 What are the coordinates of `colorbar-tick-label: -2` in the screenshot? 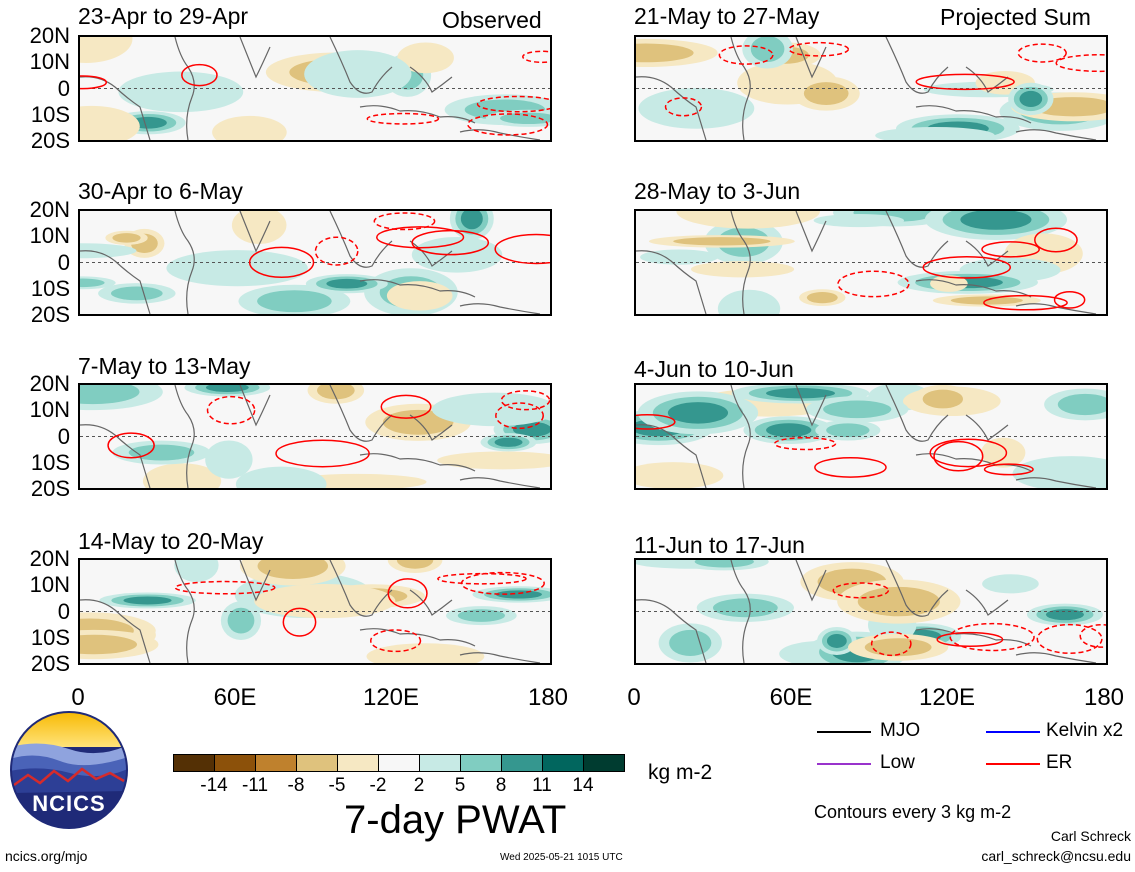 It's located at (378, 785).